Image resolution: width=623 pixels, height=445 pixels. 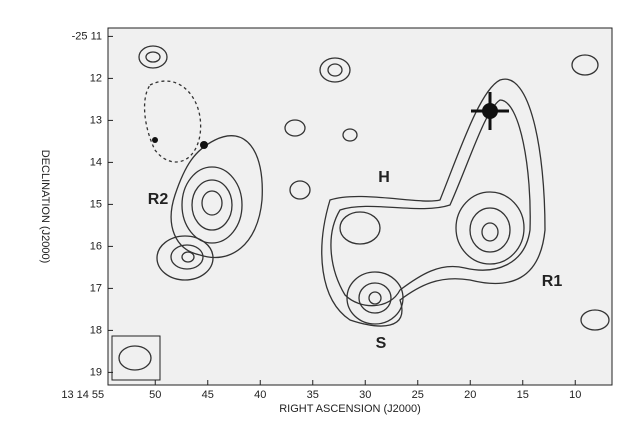 What do you see at coordinates (350, 409) in the screenshot?
I see `x-axis-label: RIGHT ASCENSION (J2000)` at bounding box center [350, 409].